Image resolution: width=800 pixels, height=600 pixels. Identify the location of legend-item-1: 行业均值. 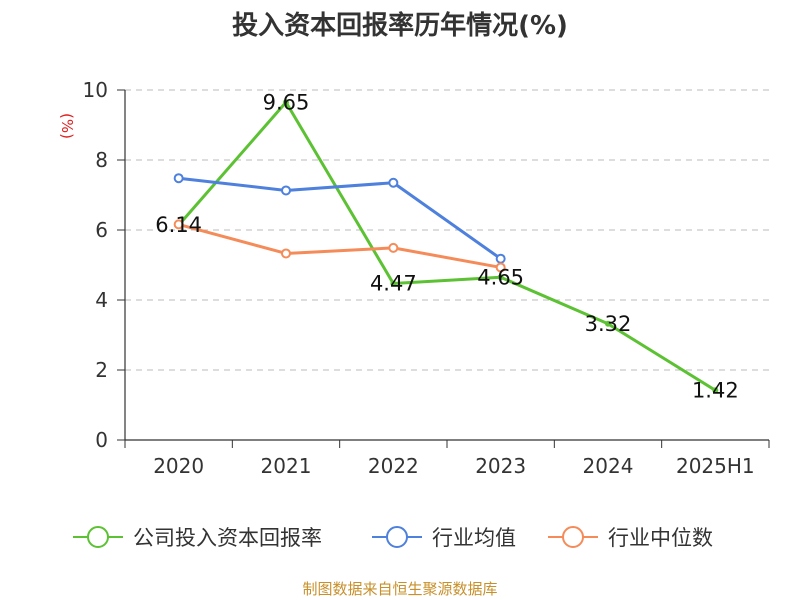
(444, 538).